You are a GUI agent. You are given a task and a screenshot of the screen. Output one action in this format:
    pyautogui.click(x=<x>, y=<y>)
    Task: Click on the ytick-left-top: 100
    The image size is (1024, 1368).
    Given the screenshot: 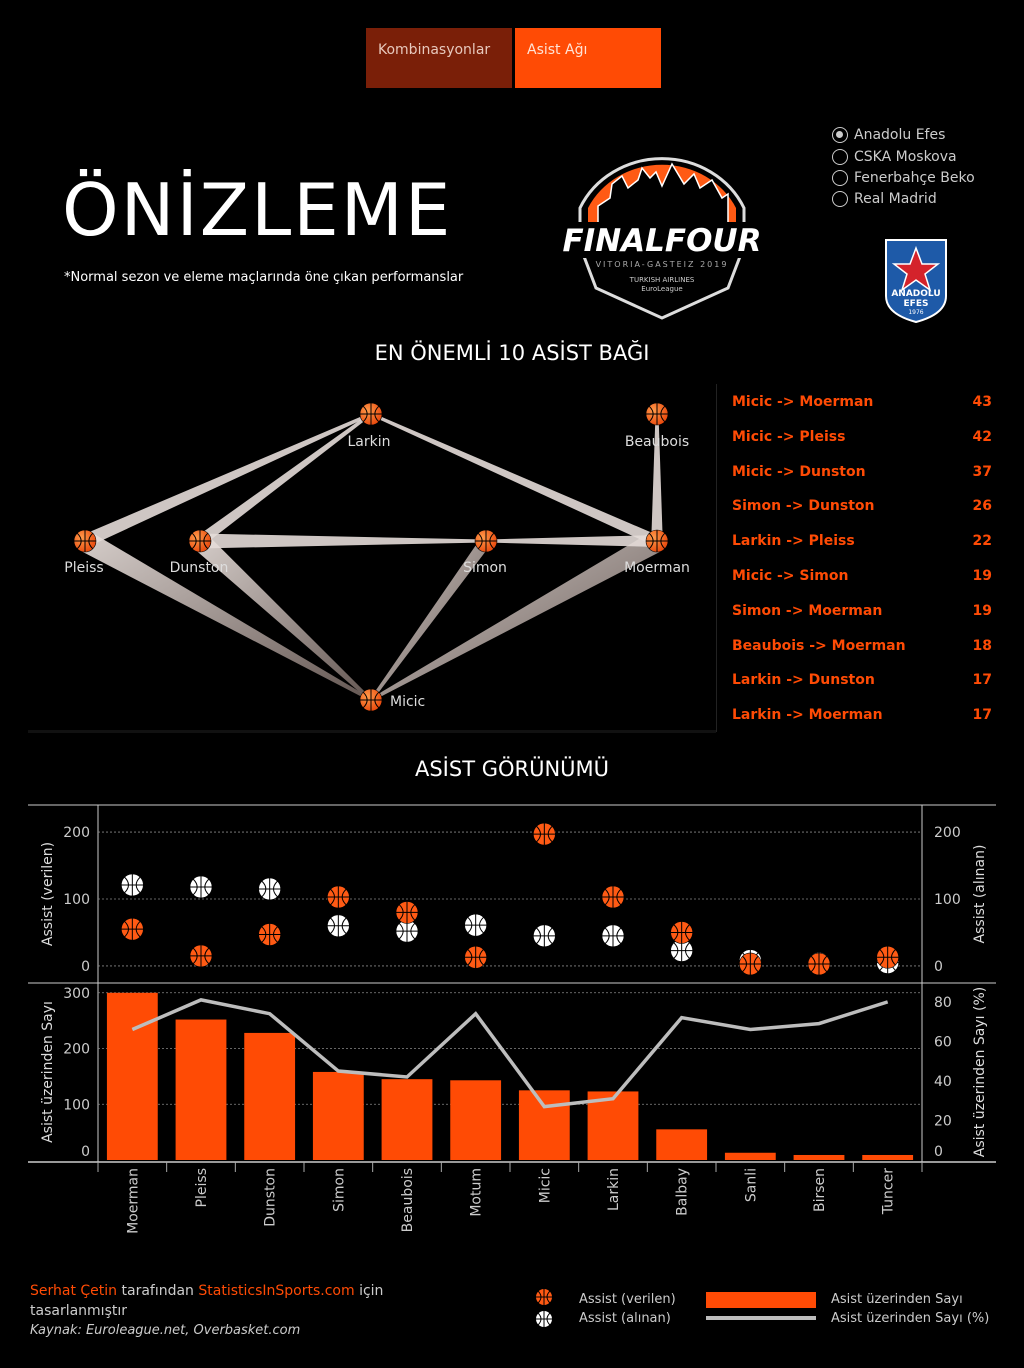 What is the action you would take?
    pyautogui.click(x=76, y=900)
    